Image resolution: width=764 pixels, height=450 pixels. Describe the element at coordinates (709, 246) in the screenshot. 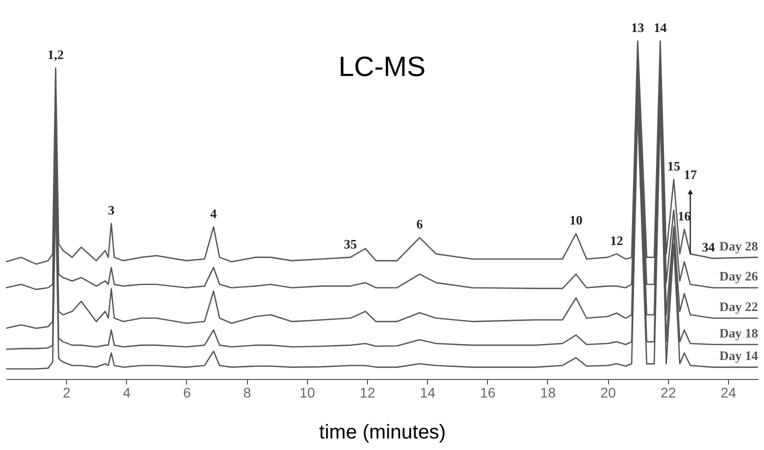

I see `annotation: 34` at that location.